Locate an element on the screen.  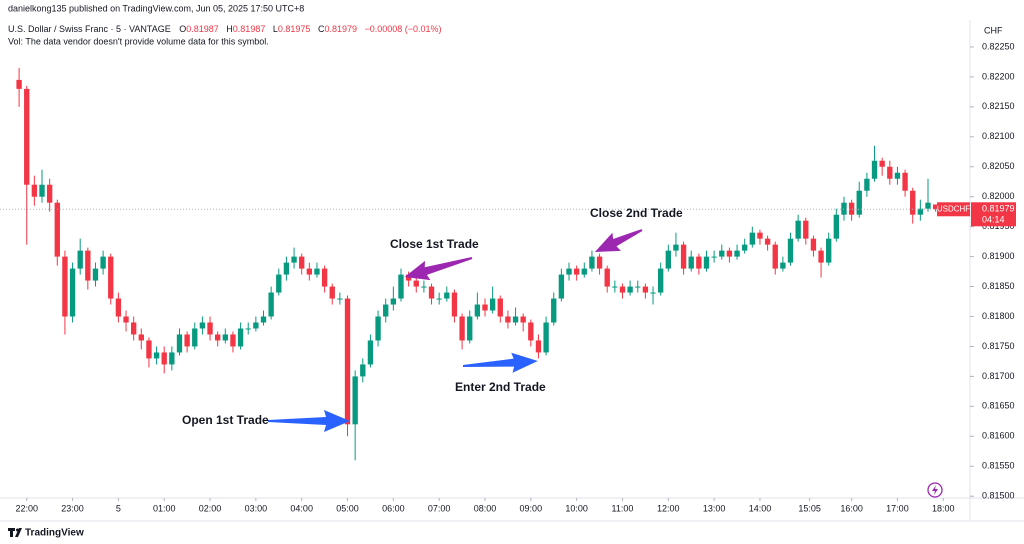
brand: TradingView is located at coordinates (46, 533).